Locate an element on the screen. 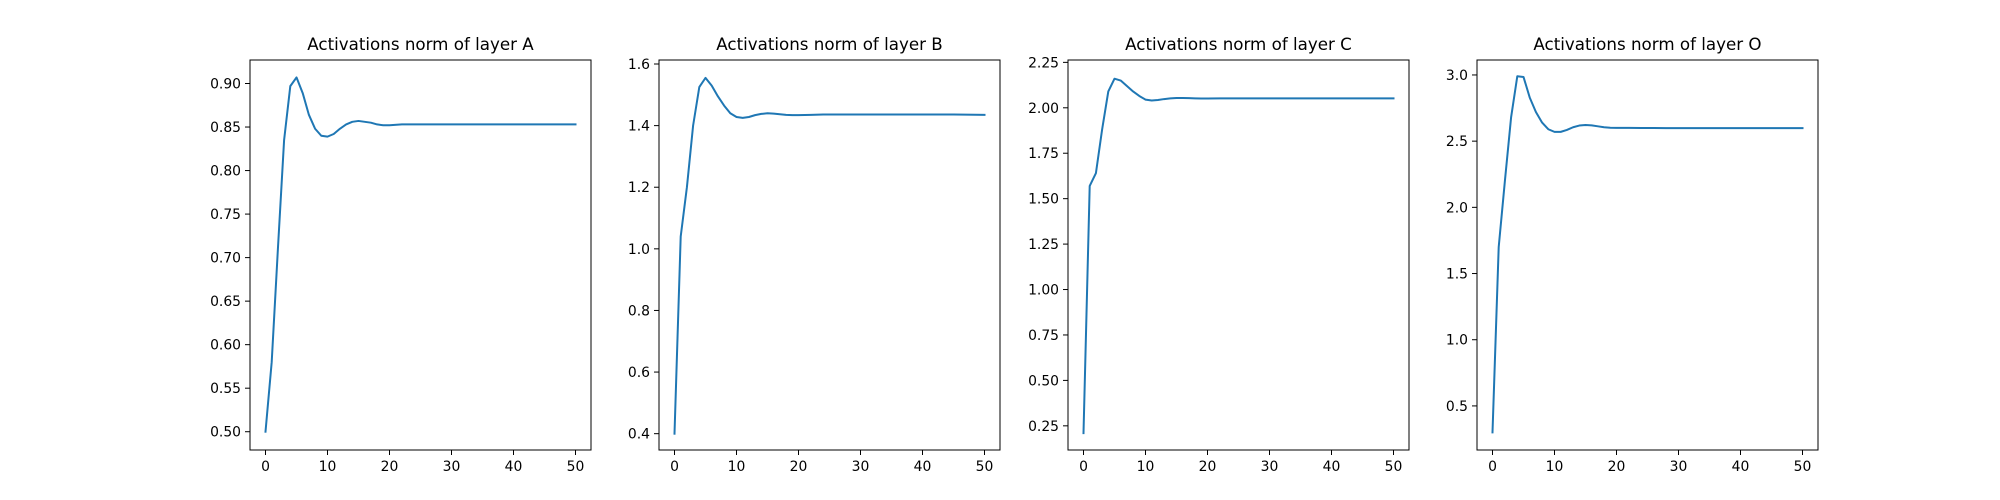 The height and width of the screenshot is (500, 2000). y-tick-label: 1.2 is located at coordinates (639, 188).